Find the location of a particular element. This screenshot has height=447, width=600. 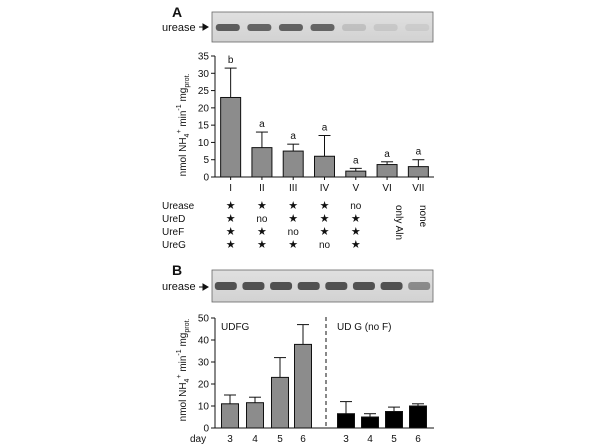

chart-b: 0 10 20 30 40 50 3 4 5 6 3 4 5 6 is located at coordinates (316, 379).